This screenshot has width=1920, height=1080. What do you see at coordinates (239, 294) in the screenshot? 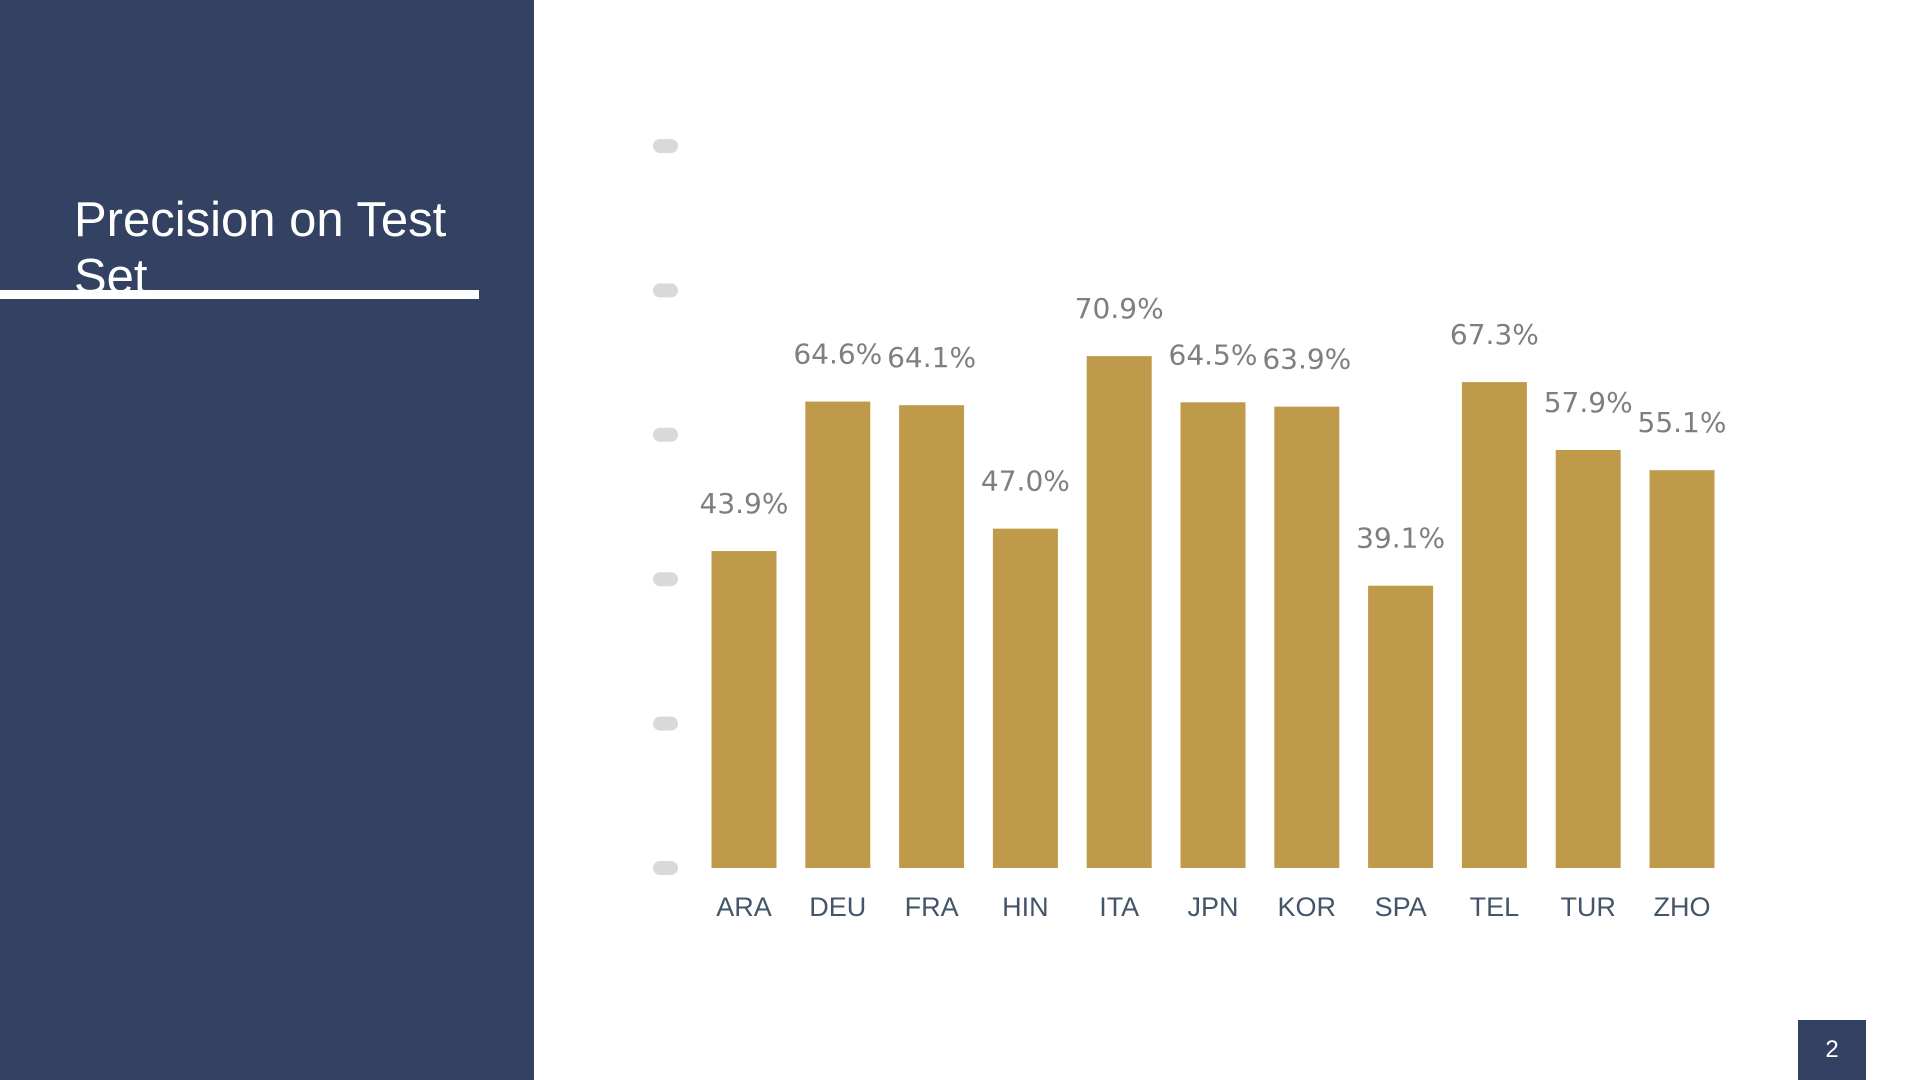
I see `title-underline` at bounding box center [239, 294].